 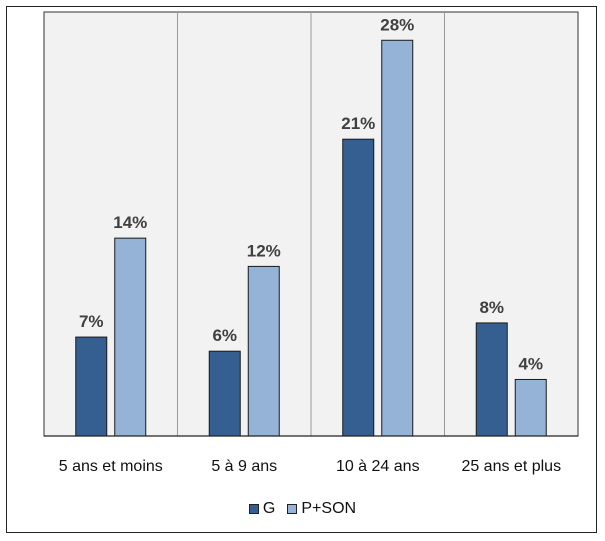 What do you see at coordinates (269, 508) in the screenshot?
I see `legend-label-g: G` at bounding box center [269, 508].